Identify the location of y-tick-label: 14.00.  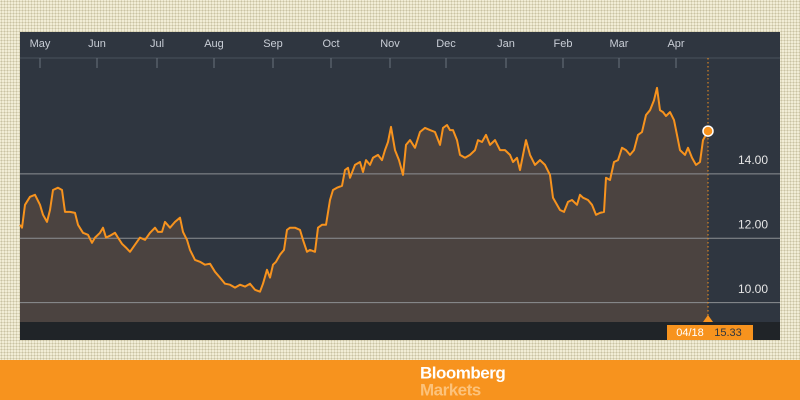
(753, 160).